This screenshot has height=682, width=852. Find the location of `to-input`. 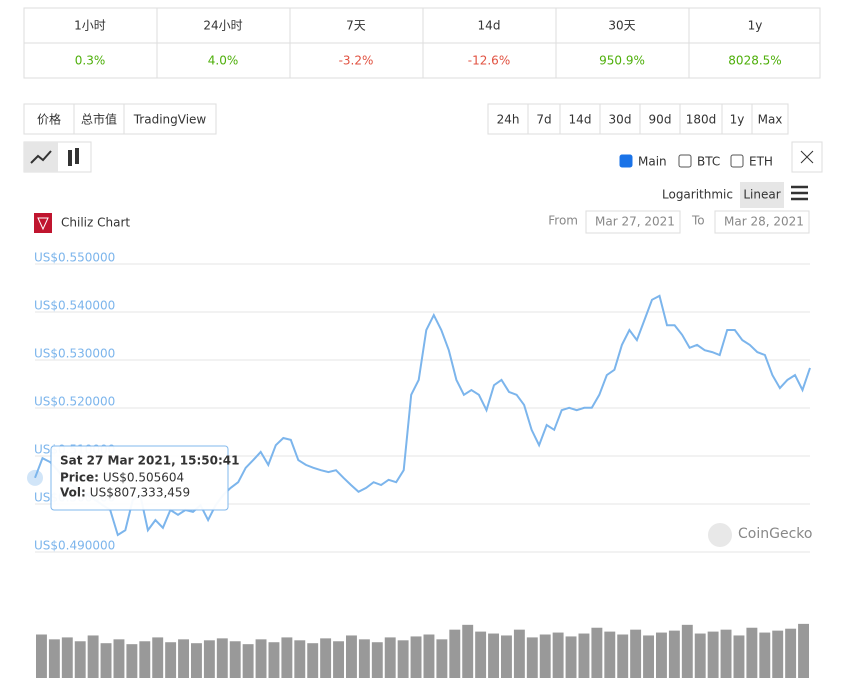

to-input is located at coordinates (762, 222).